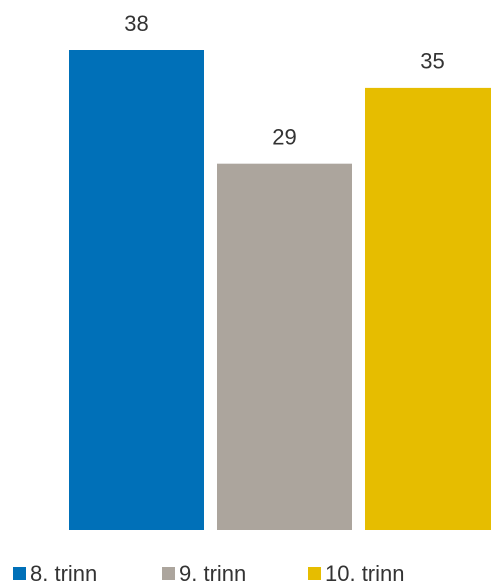 This screenshot has width=491, height=585. Describe the element at coordinates (365, 573) in the screenshot. I see `legend-label: 10. trinn` at that location.